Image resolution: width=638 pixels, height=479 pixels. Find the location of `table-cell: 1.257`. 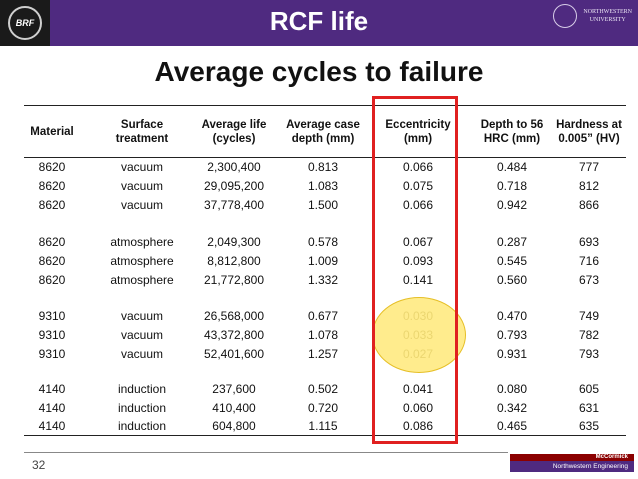

table-cell: 1.257 is located at coordinates (323, 354).